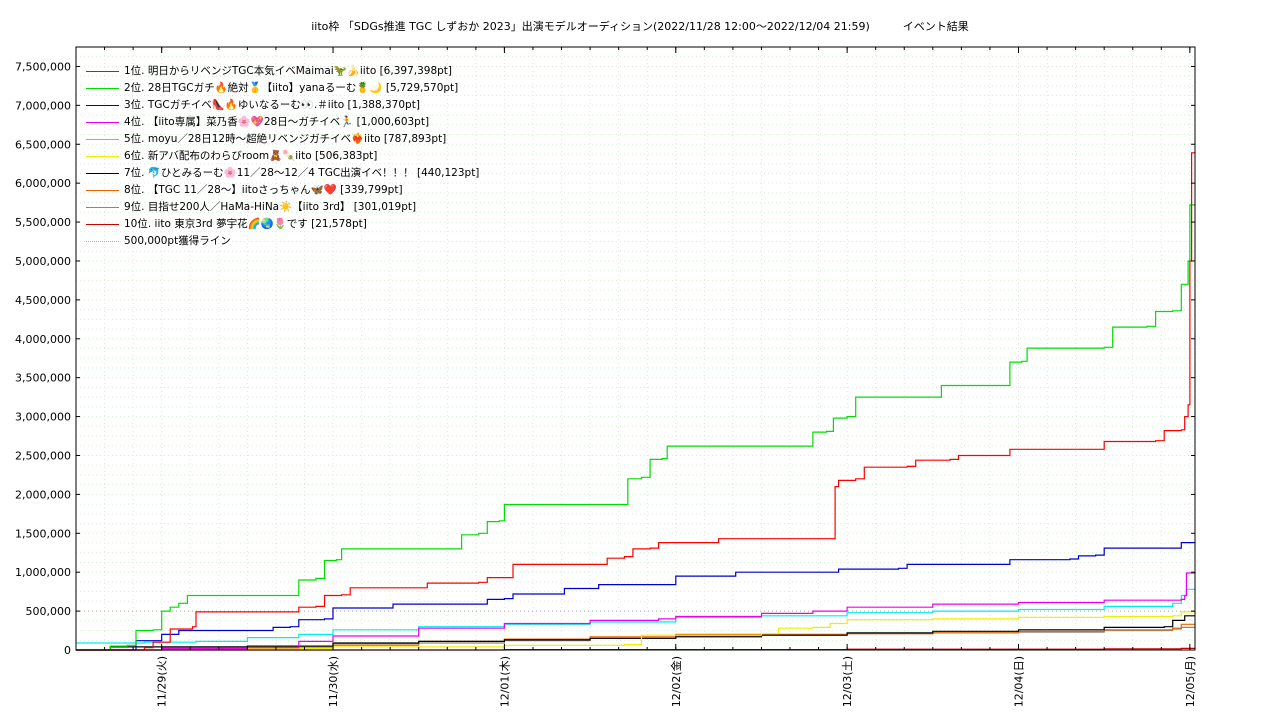 This screenshot has height=720, width=1280. What do you see at coordinates (43, 105) in the screenshot?
I see `y-tick-label: 7,000,000` at bounding box center [43, 105].